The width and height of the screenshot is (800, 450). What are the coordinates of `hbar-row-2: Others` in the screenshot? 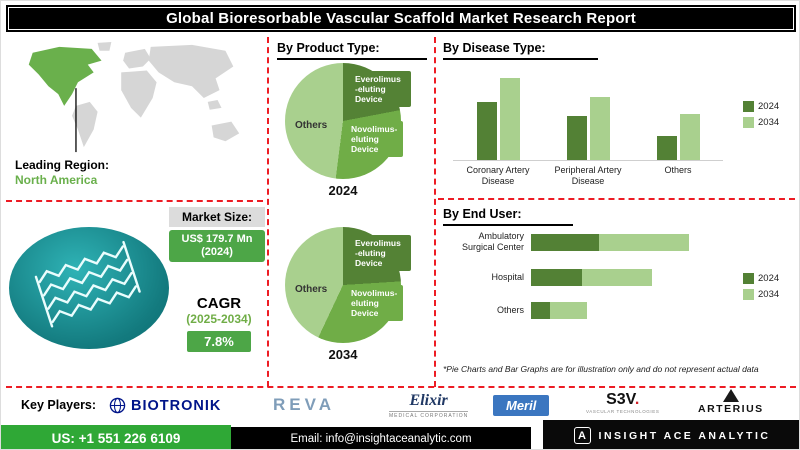 It's located at (583, 310).